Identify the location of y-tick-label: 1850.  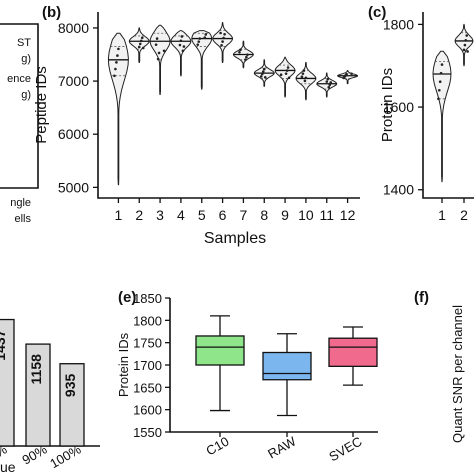
(147, 298).